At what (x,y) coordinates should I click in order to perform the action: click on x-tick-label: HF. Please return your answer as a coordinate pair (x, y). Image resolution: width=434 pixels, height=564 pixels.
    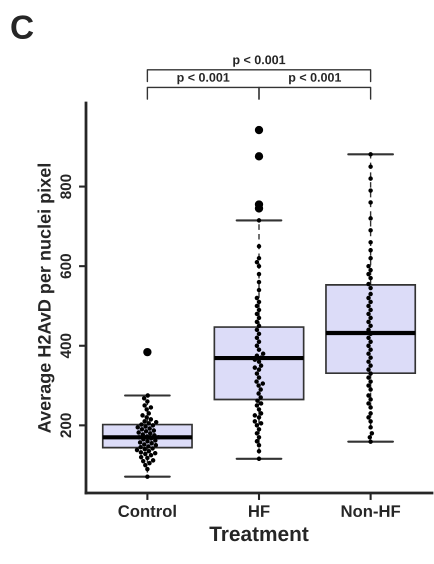
    Looking at the image, I should click on (259, 511).